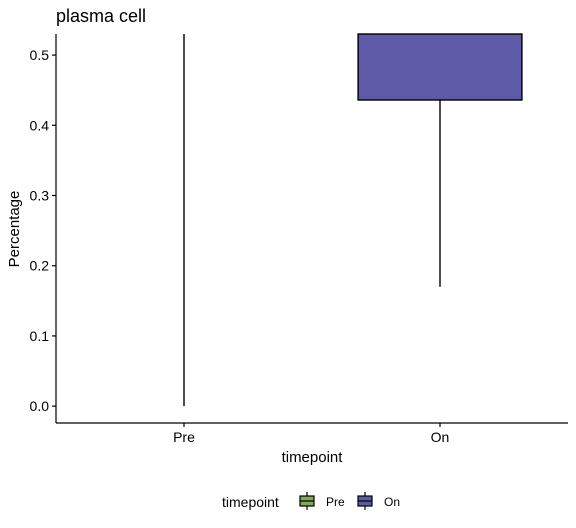 The width and height of the screenshot is (576, 528). I want to click on legend-label: Pre, so click(335, 502).